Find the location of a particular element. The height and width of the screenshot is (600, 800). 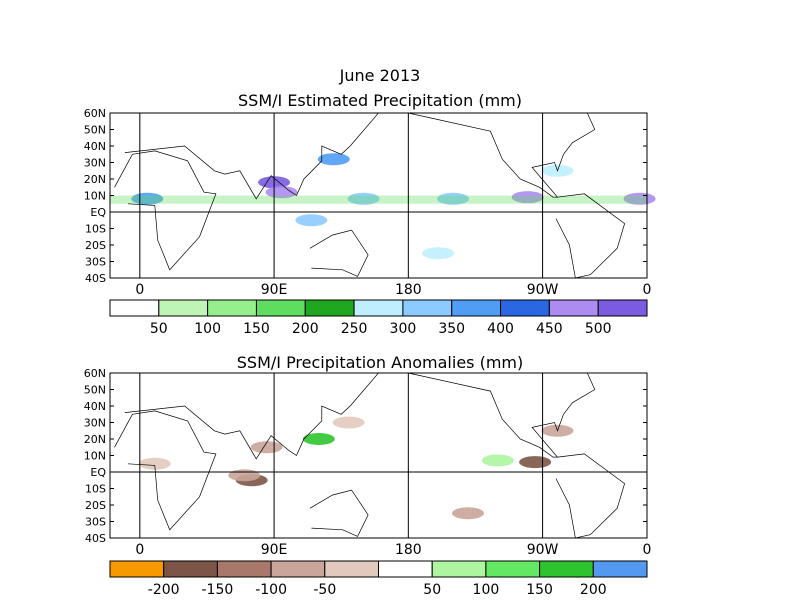

colorbar-label: 250 is located at coordinates (354, 329).